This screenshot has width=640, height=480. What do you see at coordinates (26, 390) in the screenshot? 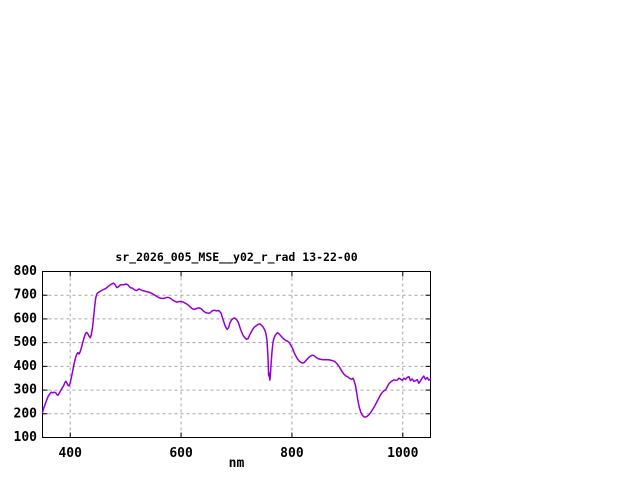
I see `y-tick-label: 300` at bounding box center [26, 390].